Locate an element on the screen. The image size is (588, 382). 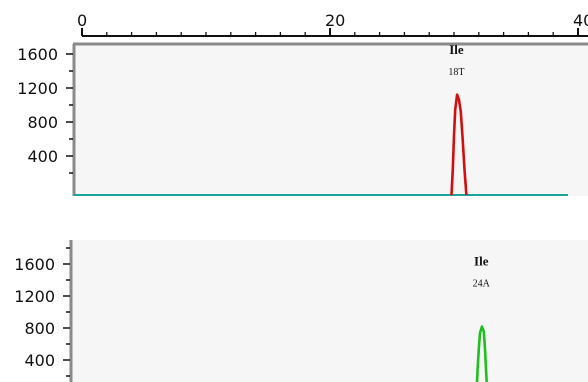
x-tick-label: 20 is located at coordinates (335, 20).